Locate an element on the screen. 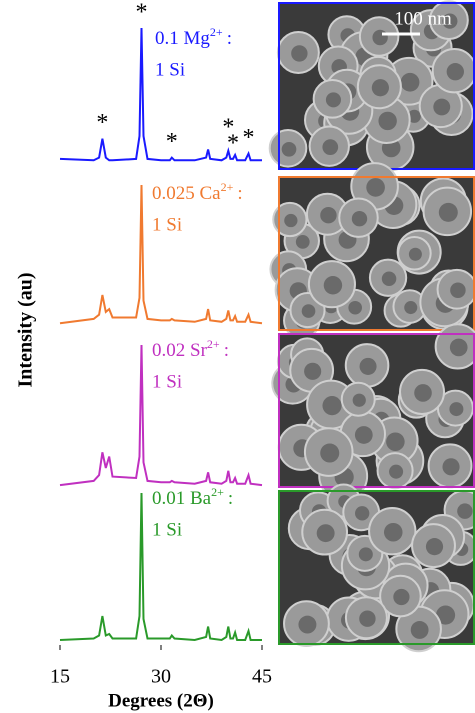 The image size is (475, 713). x-tick-label: 15 is located at coordinates (60, 677).